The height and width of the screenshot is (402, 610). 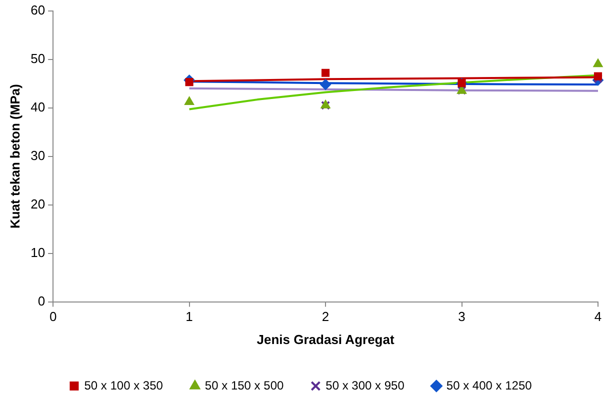 What do you see at coordinates (38, 58) in the screenshot?
I see `y-tick-label: 50` at bounding box center [38, 58].